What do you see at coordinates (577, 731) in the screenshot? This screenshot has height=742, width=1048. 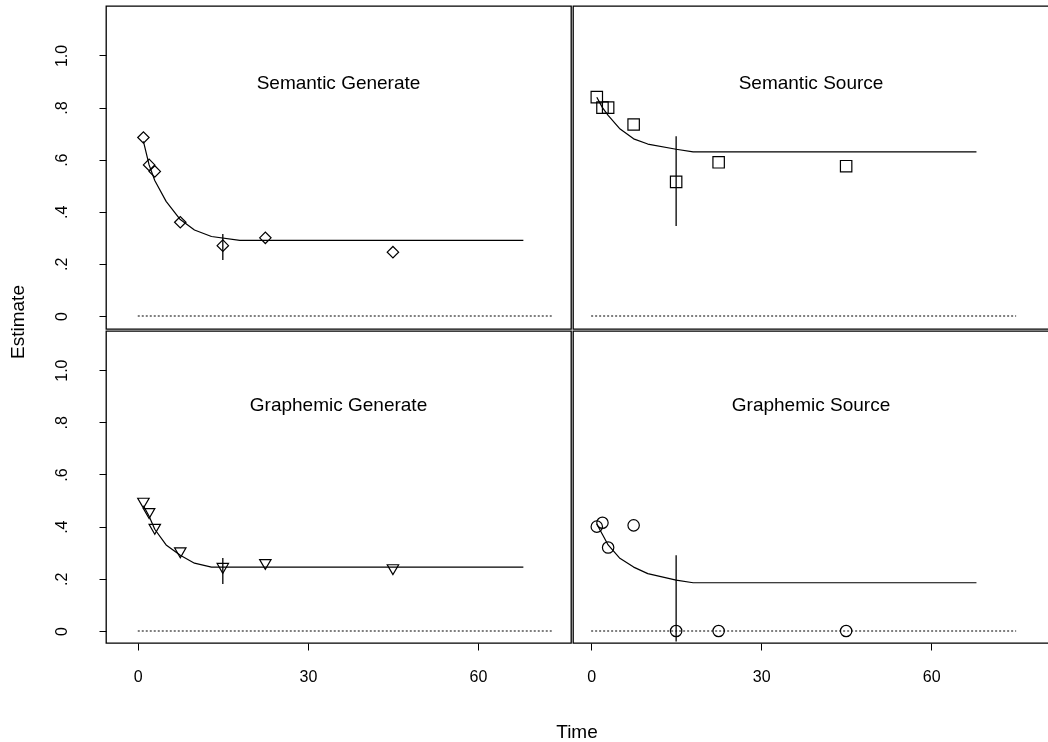 I see `x-axis-title: Time` at bounding box center [577, 731].